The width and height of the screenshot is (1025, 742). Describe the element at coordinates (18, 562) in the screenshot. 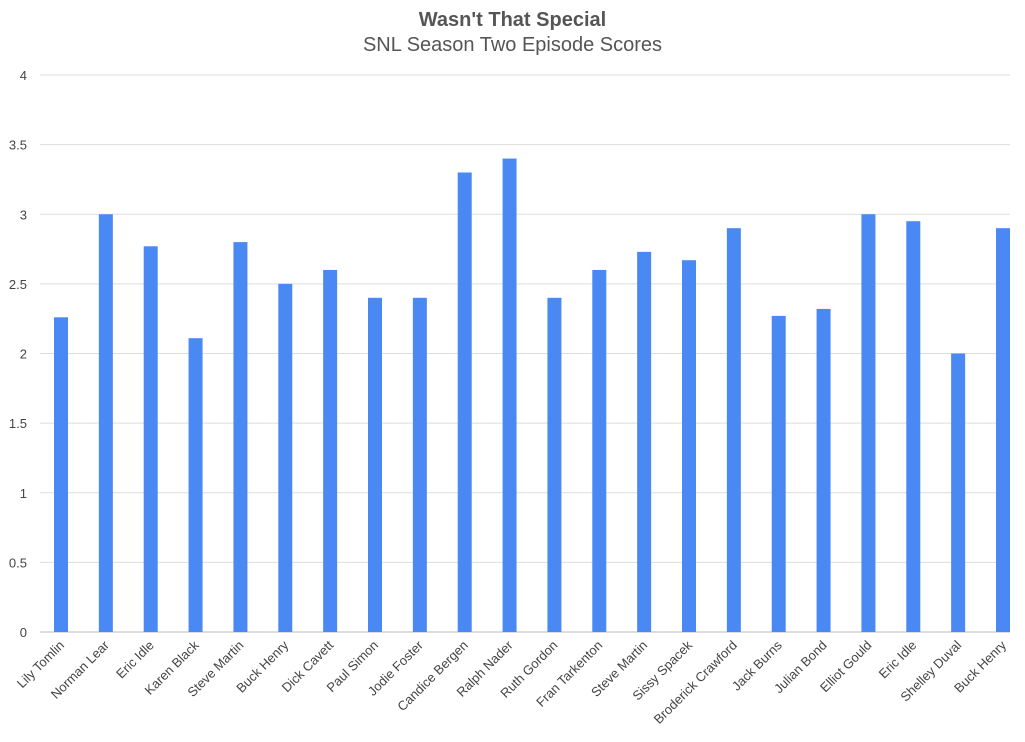

I see `y-tick-label: 0.5` at that location.